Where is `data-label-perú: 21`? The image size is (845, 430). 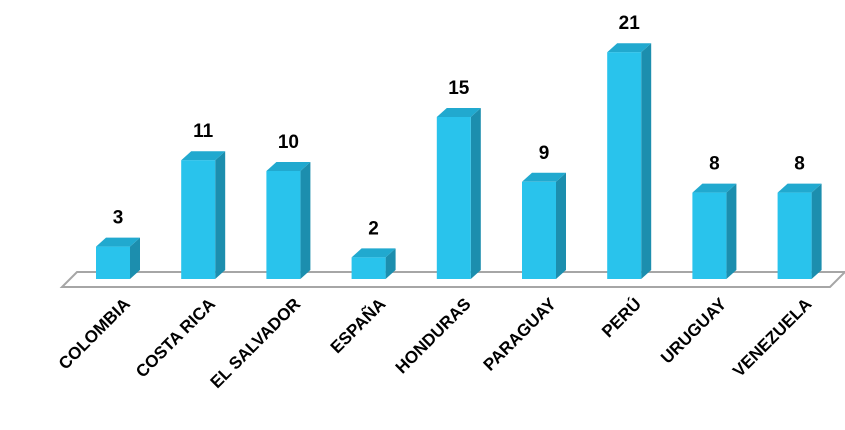 data-label-perú: 21 is located at coordinates (630, 23).